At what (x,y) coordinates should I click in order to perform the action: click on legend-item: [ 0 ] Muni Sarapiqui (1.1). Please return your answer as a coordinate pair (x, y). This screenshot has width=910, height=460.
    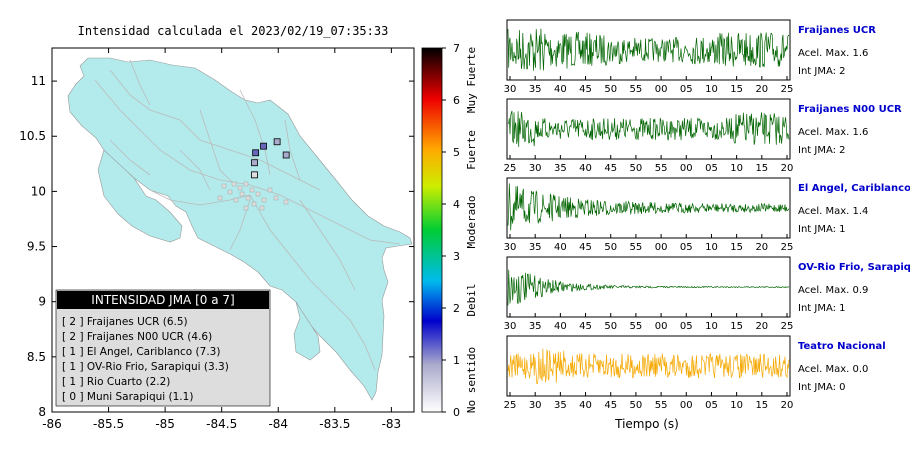
    Looking at the image, I should click on (127, 397).